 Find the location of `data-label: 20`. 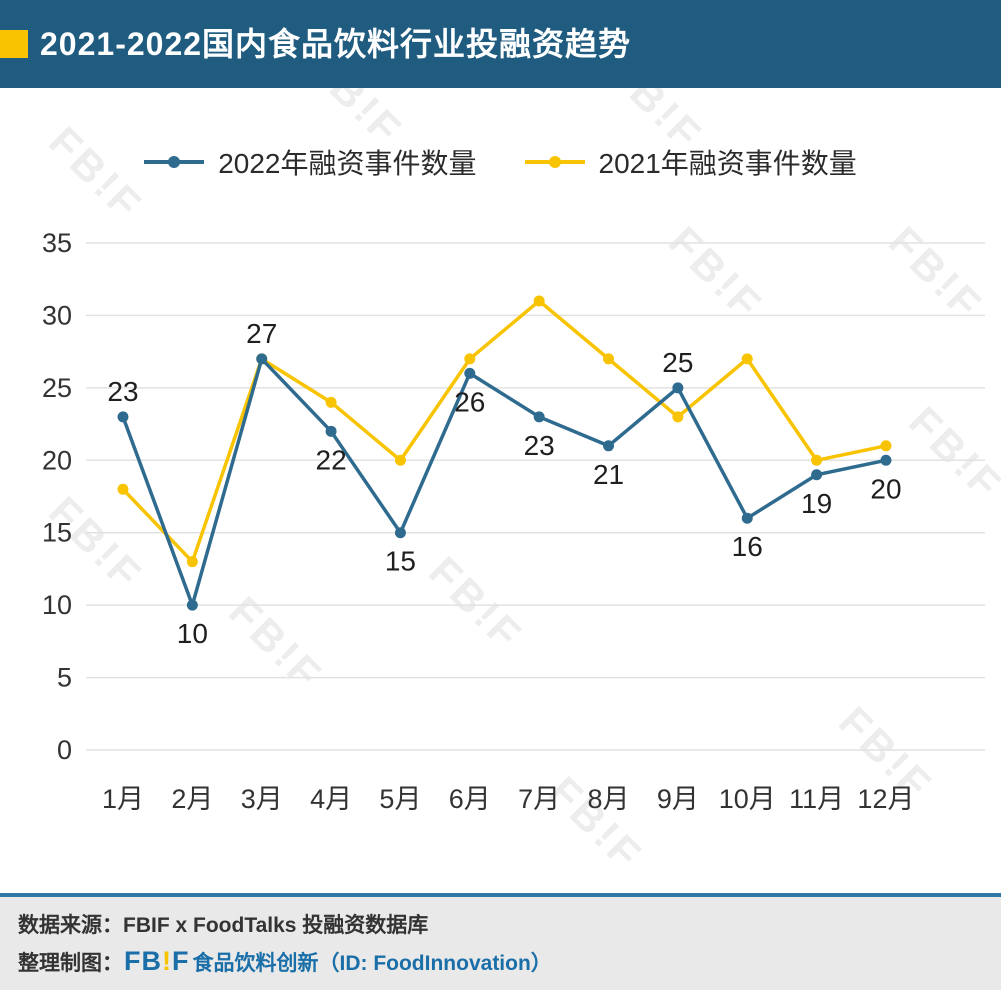

data-label: 20 is located at coordinates (885, 488).